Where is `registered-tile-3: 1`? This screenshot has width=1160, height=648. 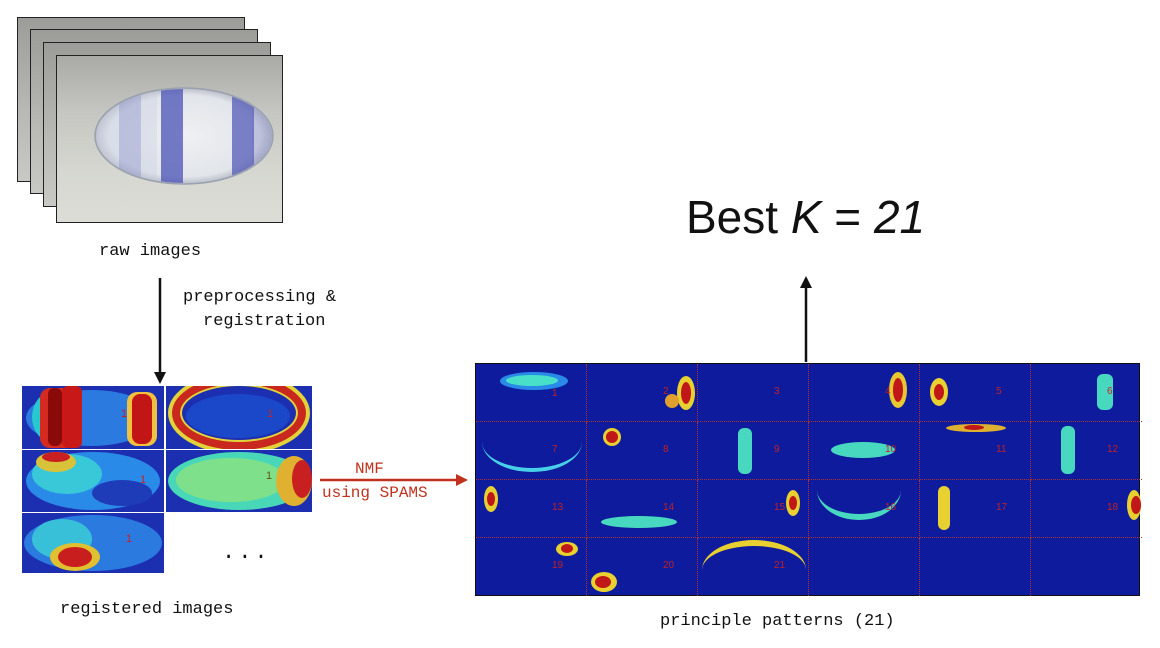 registered-tile-3: 1 is located at coordinates (93, 481).